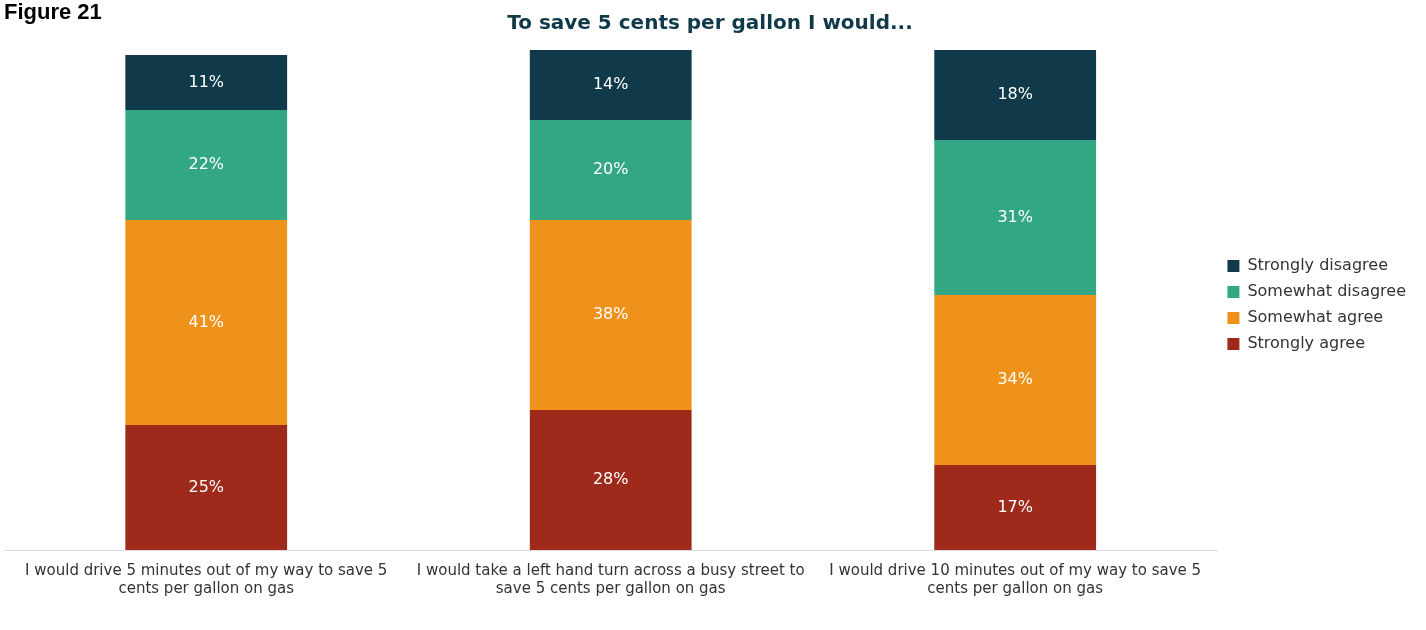 The image size is (1426, 630). I want to click on data-label: 31%, so click(1015, 216).